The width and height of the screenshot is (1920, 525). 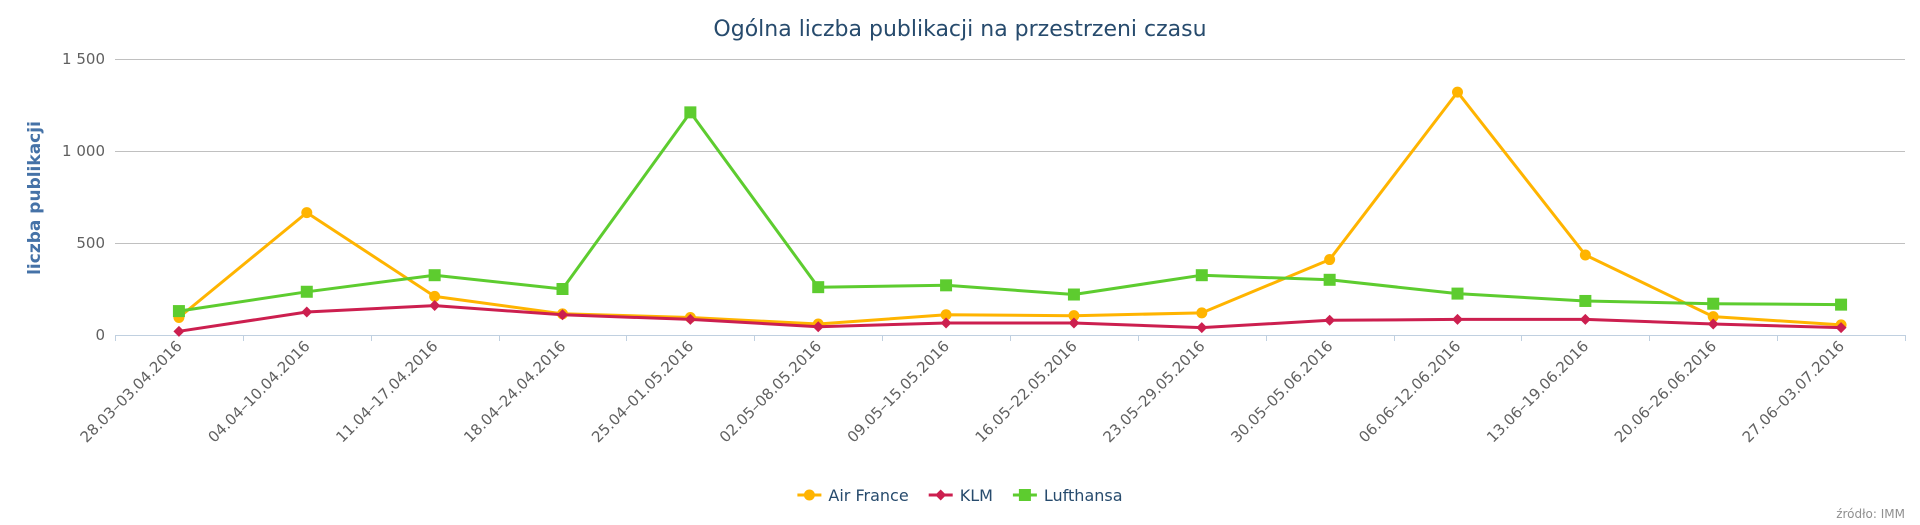 I want to click on x-tick-label: 11.04–17.04.2016, so click(x=386, y=391).